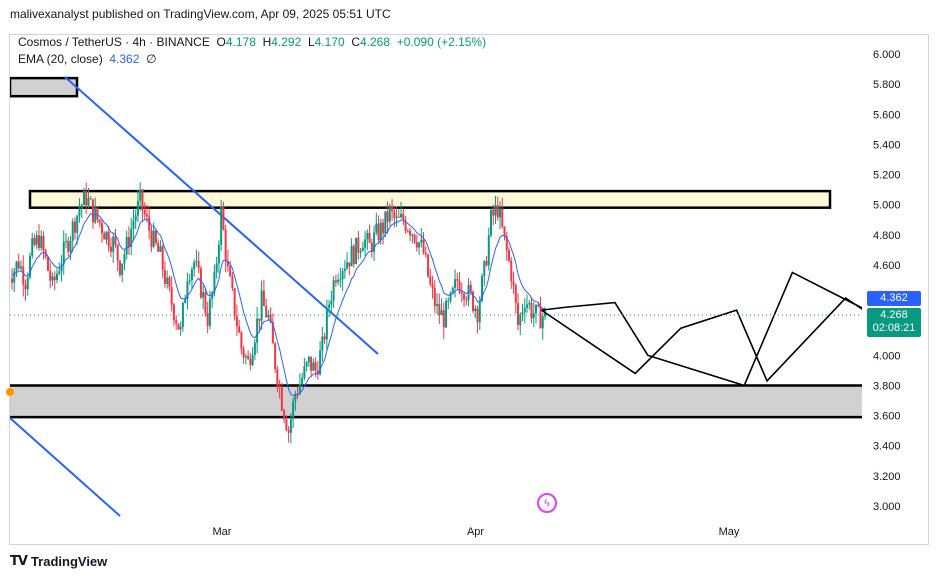 The image size is (939, 579). I want to click on y-tick-label: 3.800, so click(887, 386).